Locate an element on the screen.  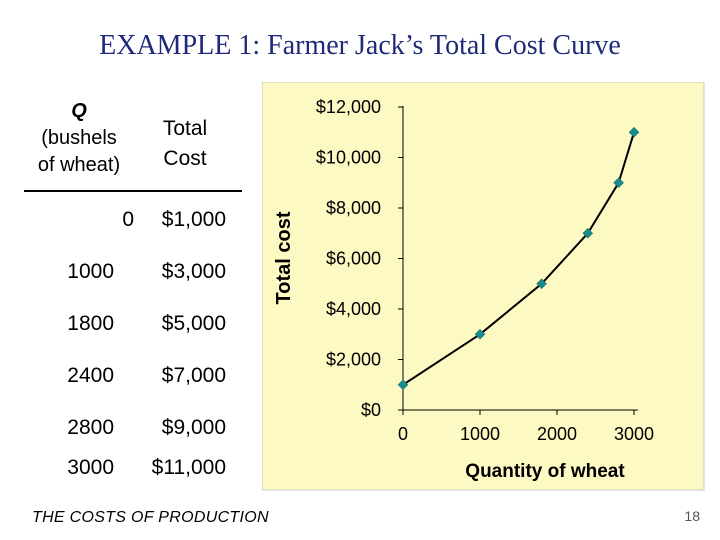
table-header-quantity: Q (bushels of wheat) is located at coordinates (79, 138).